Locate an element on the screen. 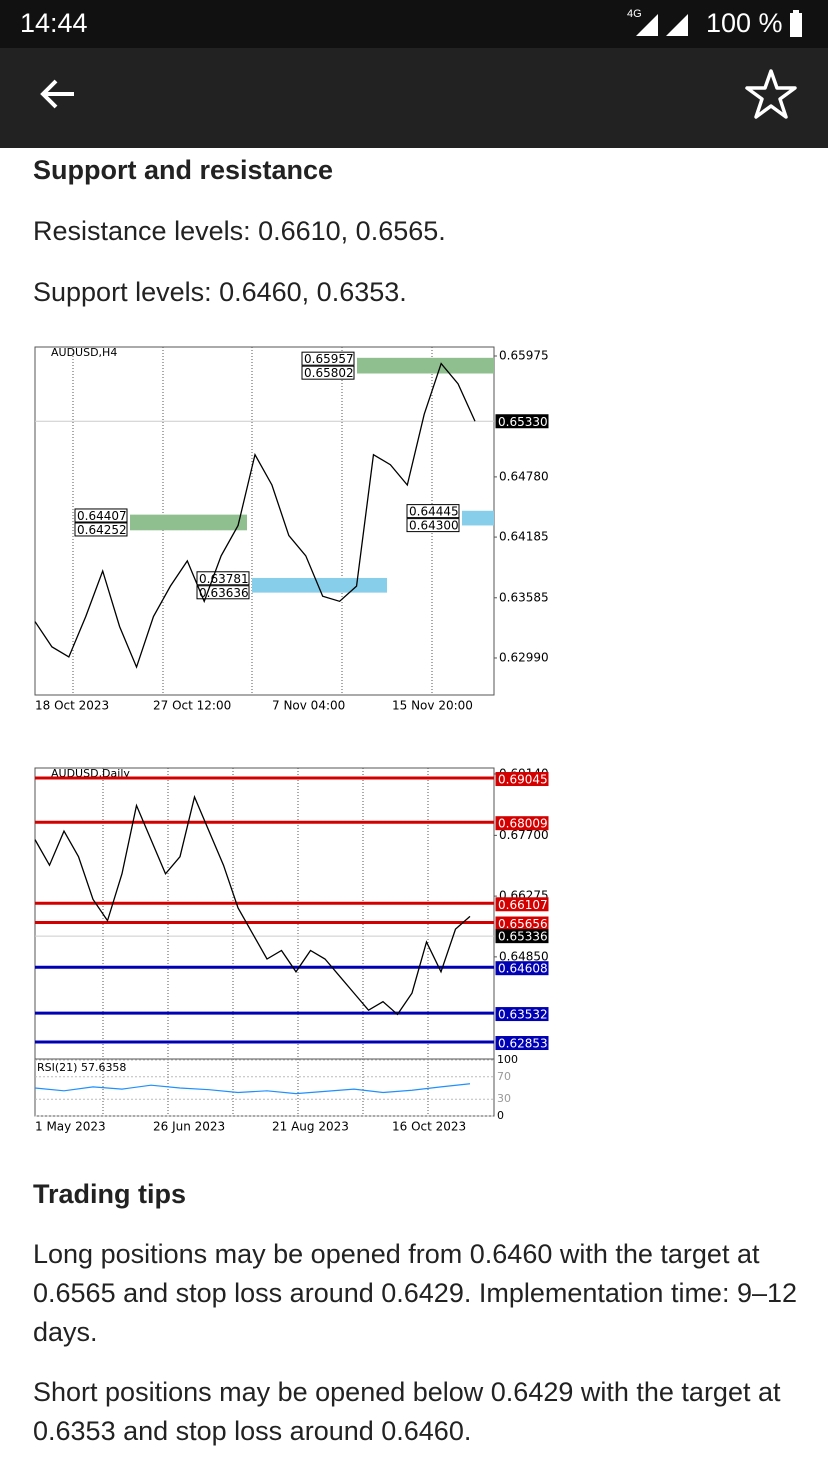  price-tag: 0.64300 is located at coordinates (434, 526).